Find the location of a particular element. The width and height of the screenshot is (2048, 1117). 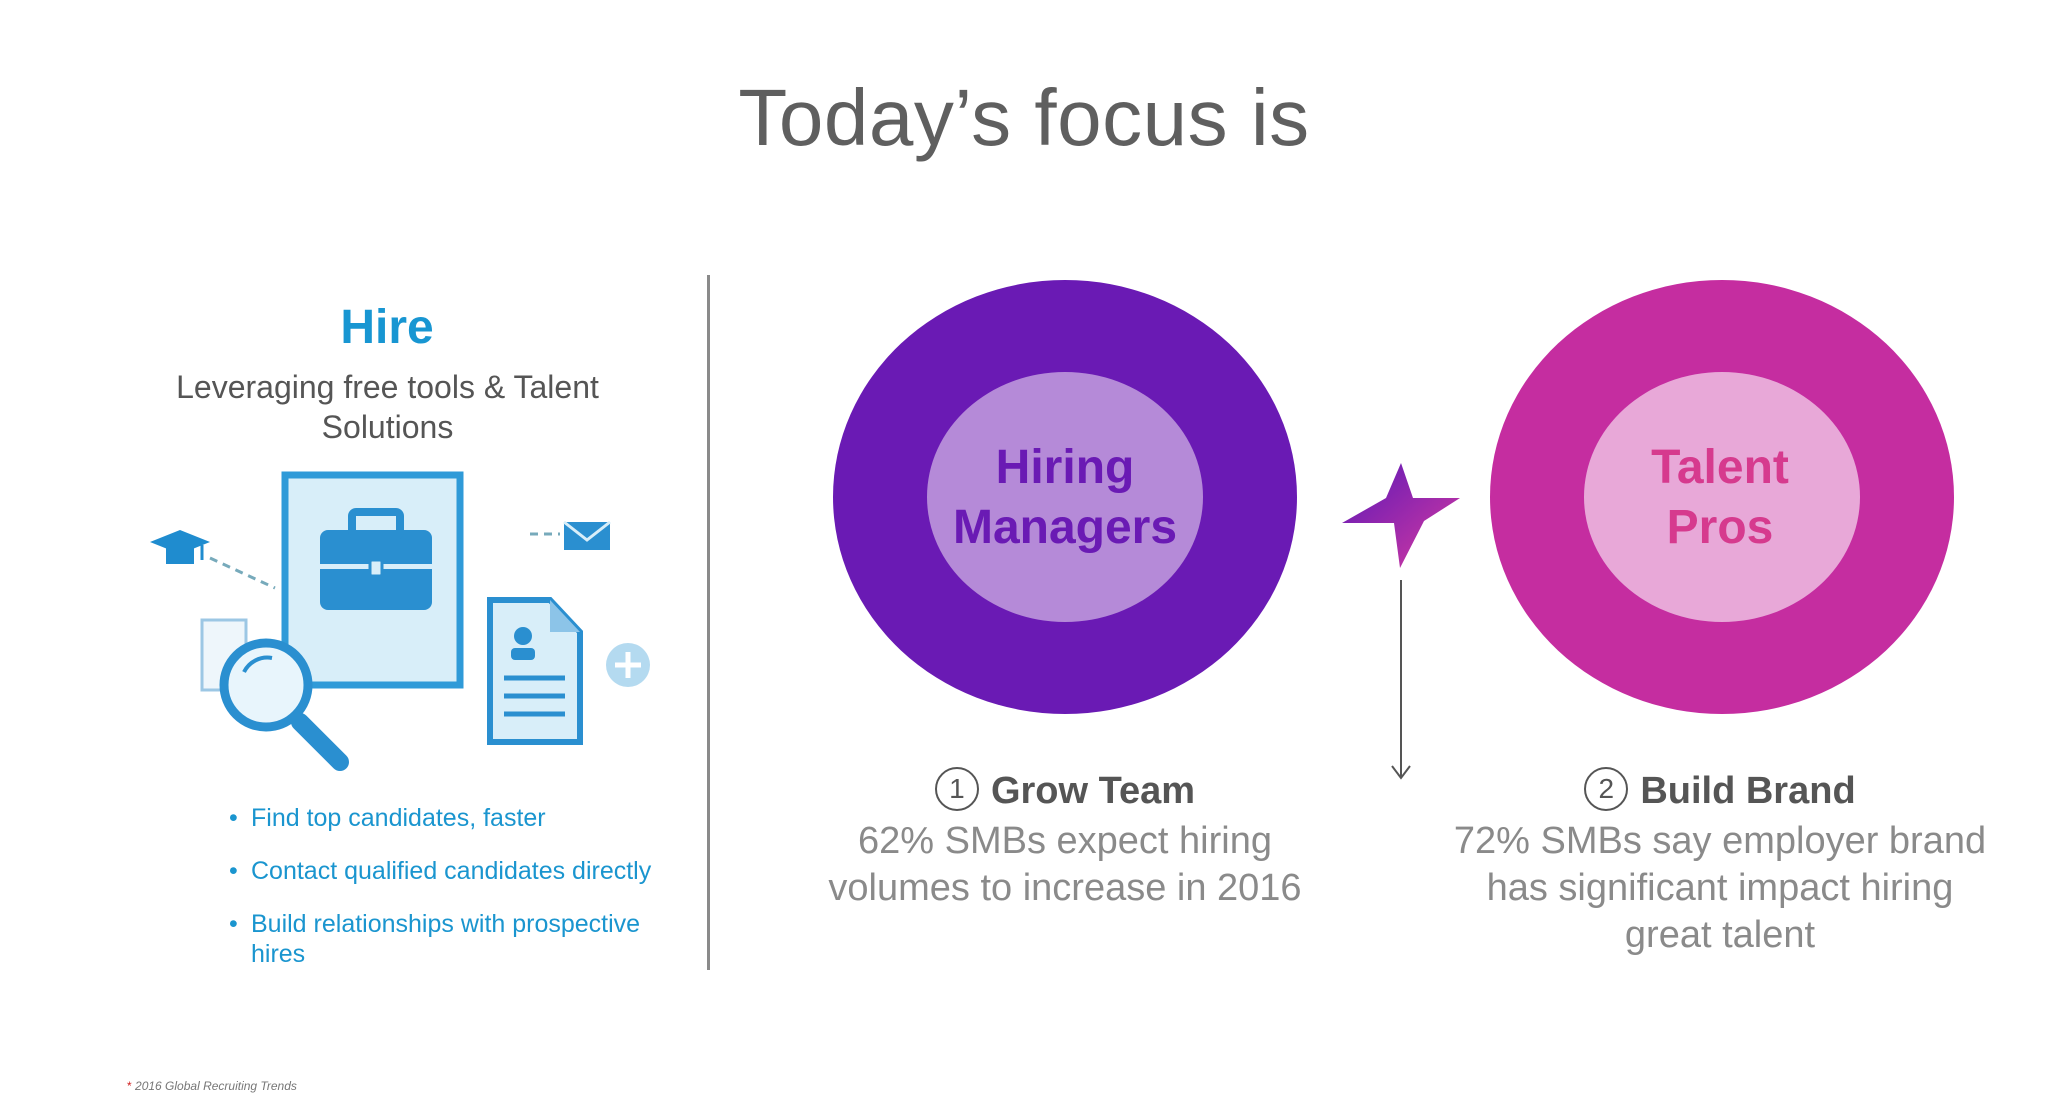

plus-icon is located at coordinates (628, 665).